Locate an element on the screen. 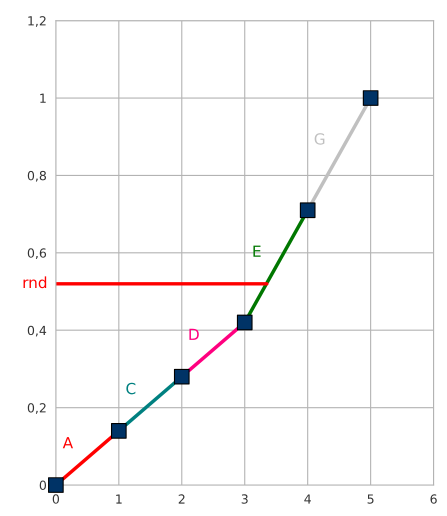 This screenshot has width=447, height=516. series-label: C is located at coordinates (131, 388).